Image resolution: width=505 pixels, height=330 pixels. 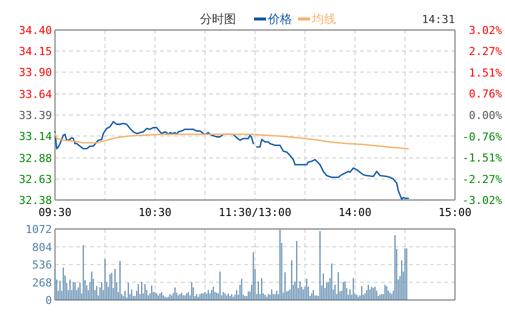 I want to click on text: 2.27%, so click(x=485, y=51).